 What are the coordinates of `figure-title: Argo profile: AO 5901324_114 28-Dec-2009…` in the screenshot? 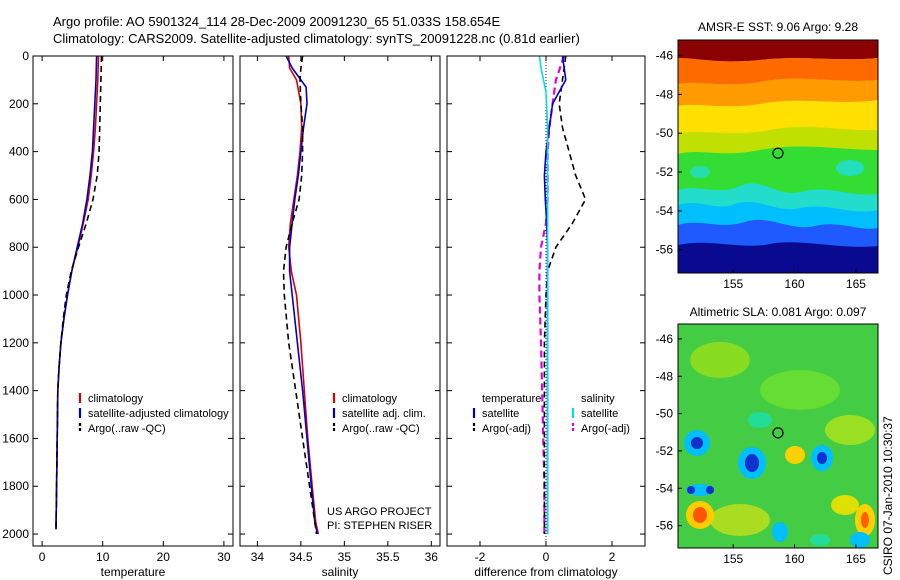 It's located at (277, 21).